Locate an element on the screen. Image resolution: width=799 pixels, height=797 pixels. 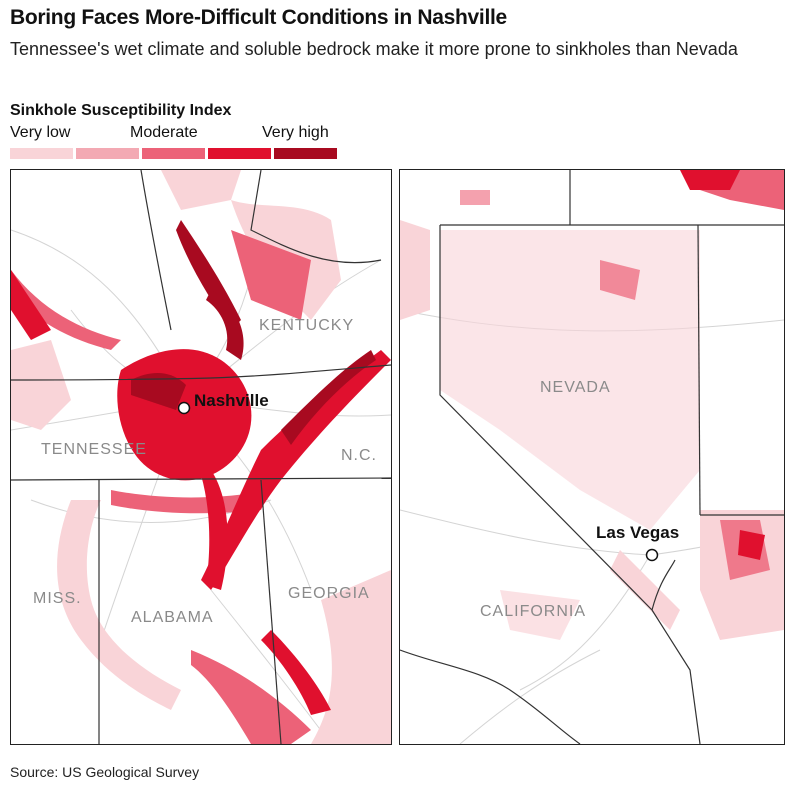
coastline is located at coordinates (490, 696).